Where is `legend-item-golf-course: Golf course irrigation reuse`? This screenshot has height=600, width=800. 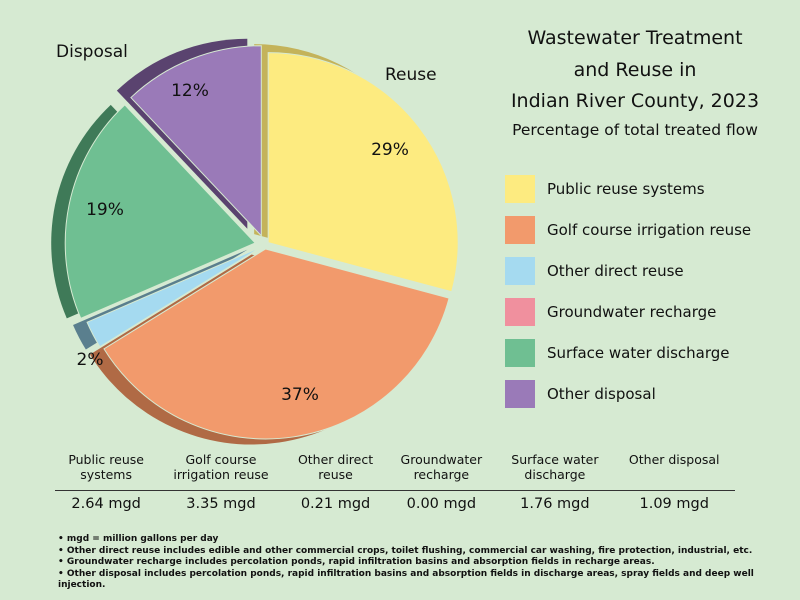
legend-item-golf-course: Golf course irrigation reuse is located at coordinates (628, 229).